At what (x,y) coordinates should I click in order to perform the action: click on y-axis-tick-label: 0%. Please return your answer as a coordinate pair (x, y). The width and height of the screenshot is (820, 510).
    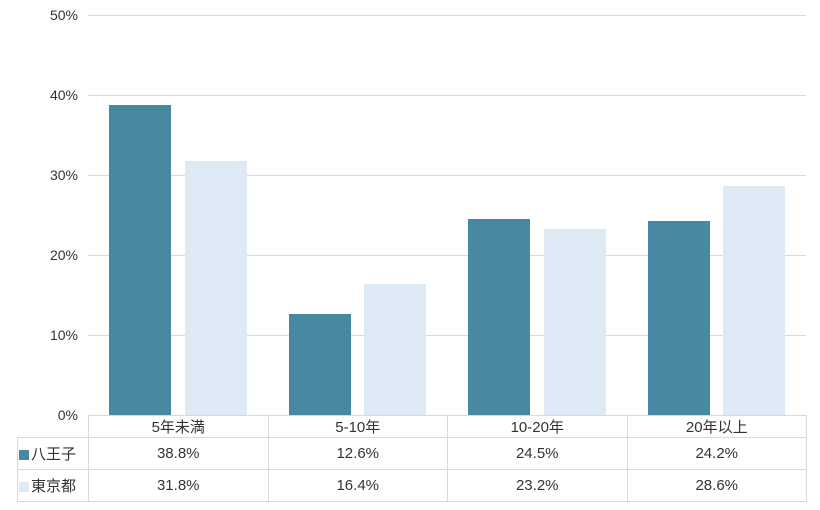
    Looking at the image, I should click on (67, 415).